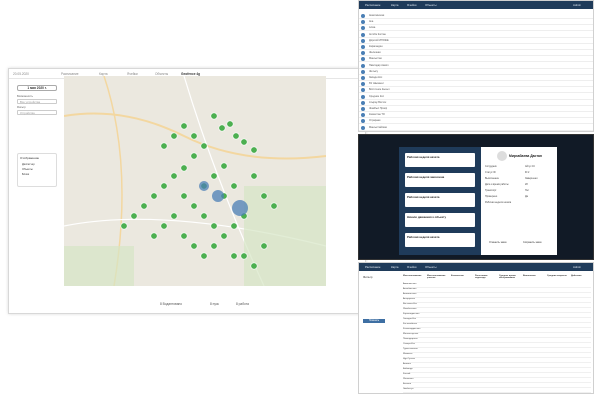  I want to click on display-item-blocks: Блоки, so click(26, 174).